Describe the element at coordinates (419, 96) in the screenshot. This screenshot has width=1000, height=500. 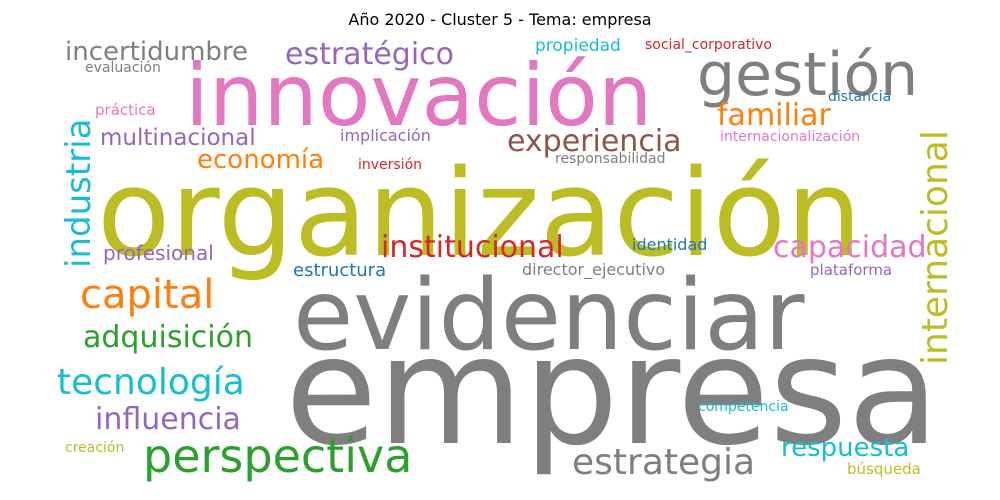
I see `word-innovacion: innovación` at that location.